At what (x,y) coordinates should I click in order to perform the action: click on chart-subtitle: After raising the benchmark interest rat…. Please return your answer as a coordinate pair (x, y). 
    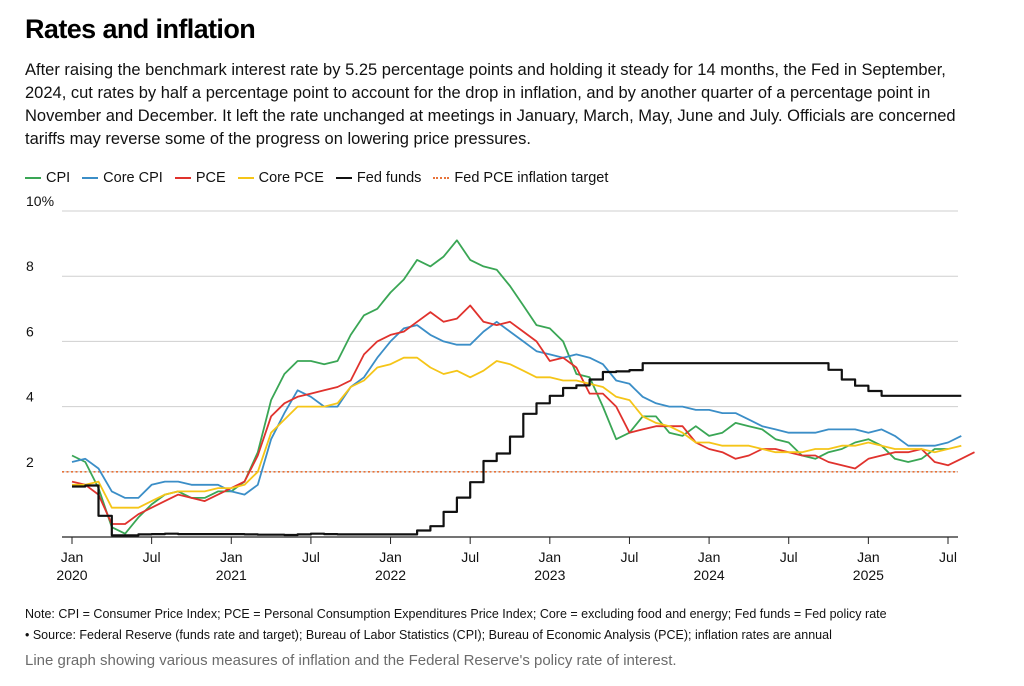
    Looking at the image, I should click on (490, 104).